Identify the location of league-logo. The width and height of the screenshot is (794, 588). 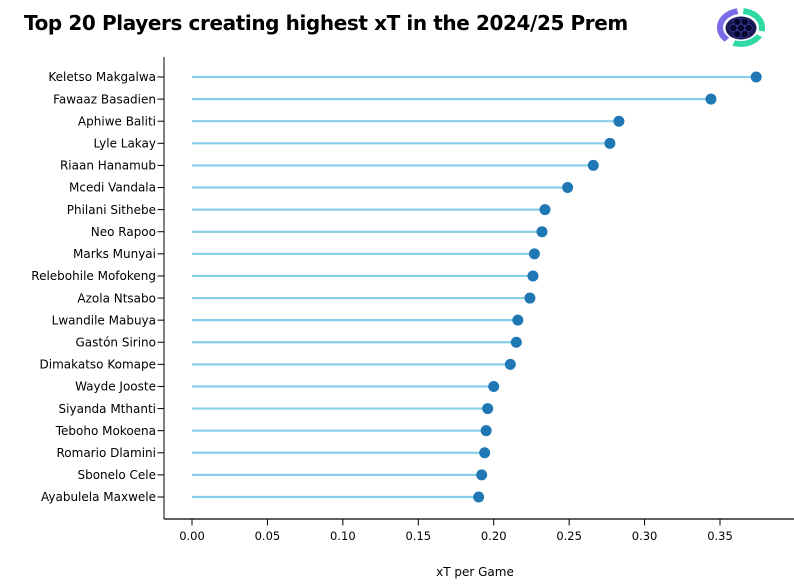
(741, 27).